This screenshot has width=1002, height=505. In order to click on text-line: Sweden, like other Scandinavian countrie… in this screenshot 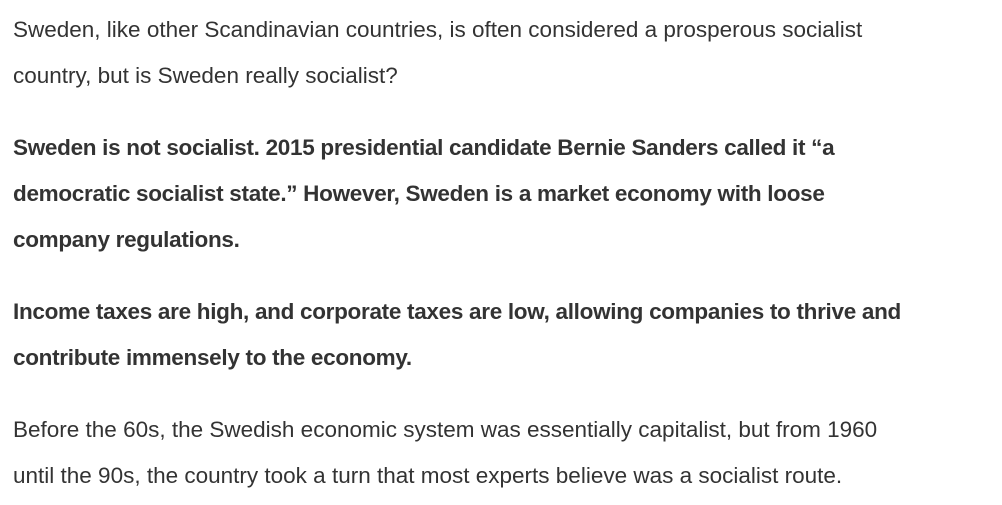, I will do `click(438, 29)`.